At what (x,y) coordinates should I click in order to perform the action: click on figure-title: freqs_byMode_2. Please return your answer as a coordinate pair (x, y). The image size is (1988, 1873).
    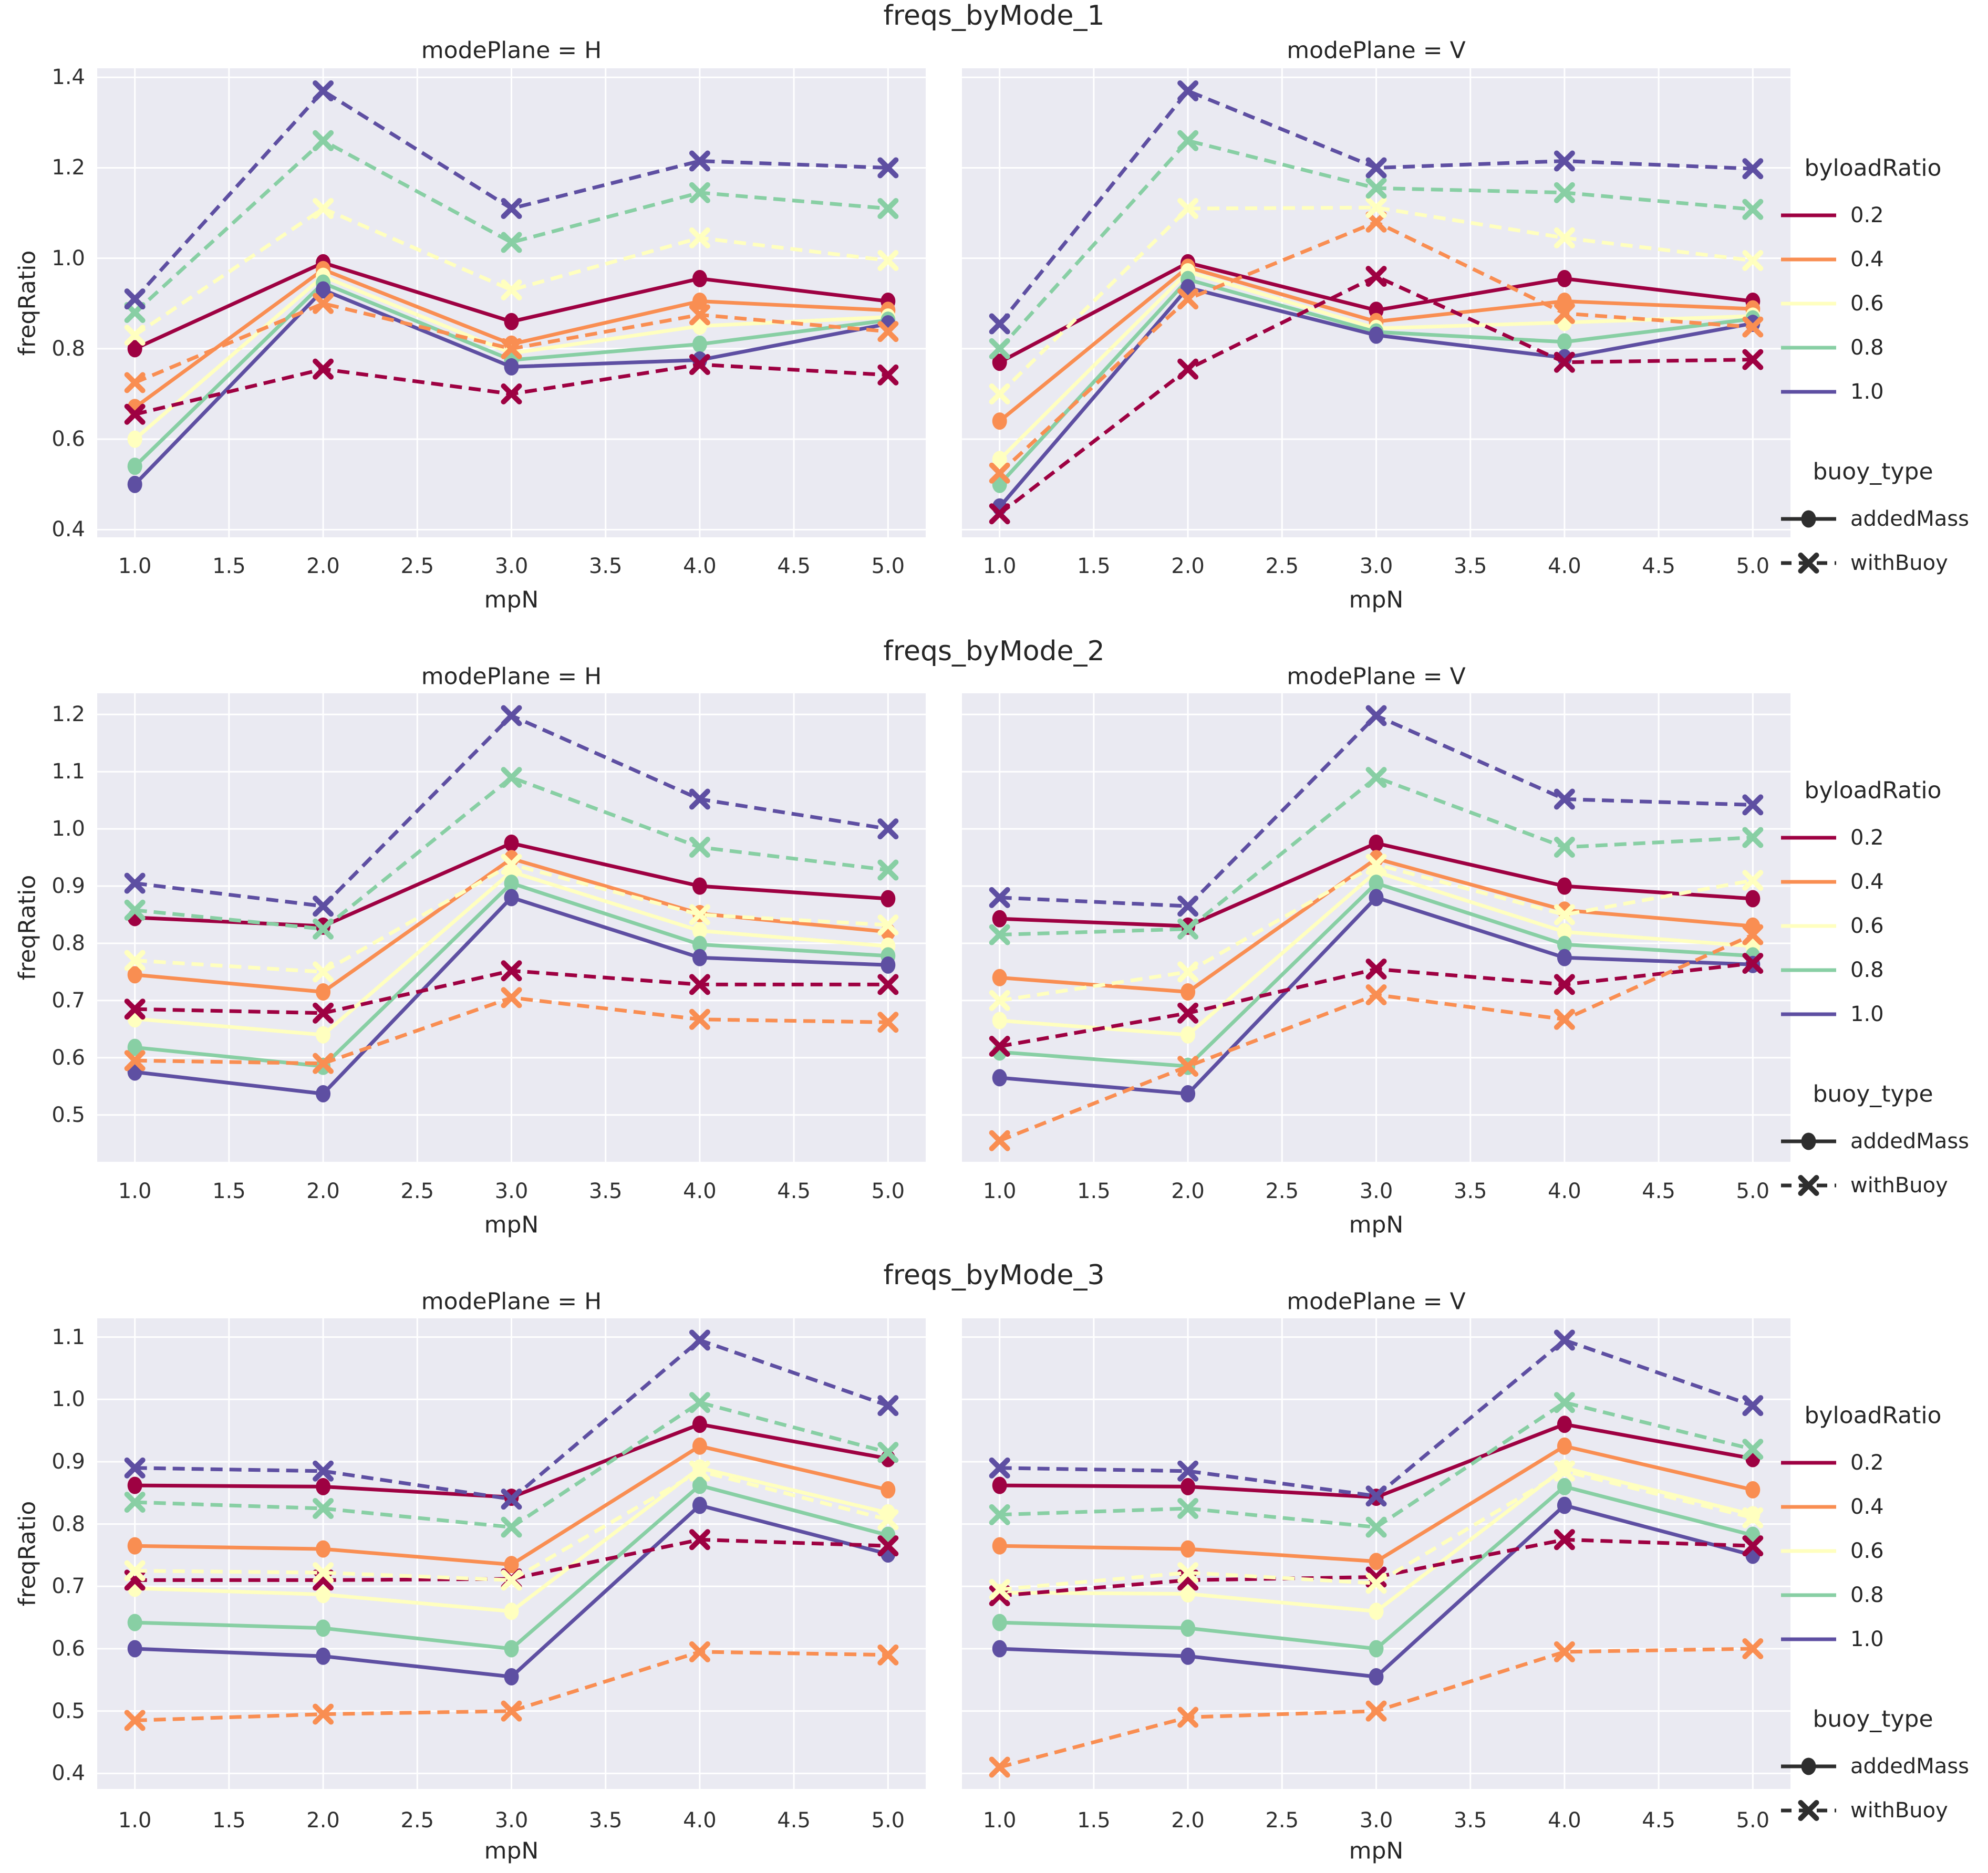
    Looking at the image, I should click on (994, 651).